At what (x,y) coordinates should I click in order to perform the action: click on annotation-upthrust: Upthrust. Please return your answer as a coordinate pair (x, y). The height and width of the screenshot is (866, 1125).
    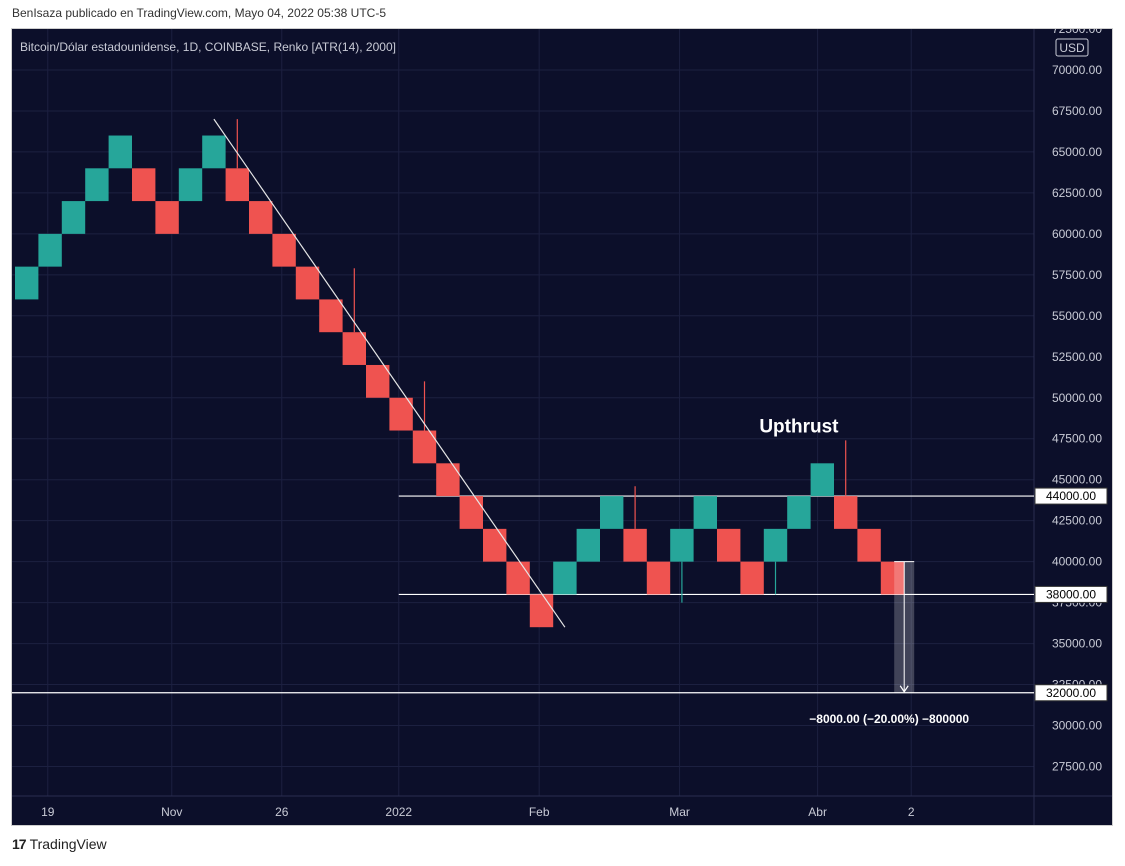
    Looking at the image, I should click on (799, 427).